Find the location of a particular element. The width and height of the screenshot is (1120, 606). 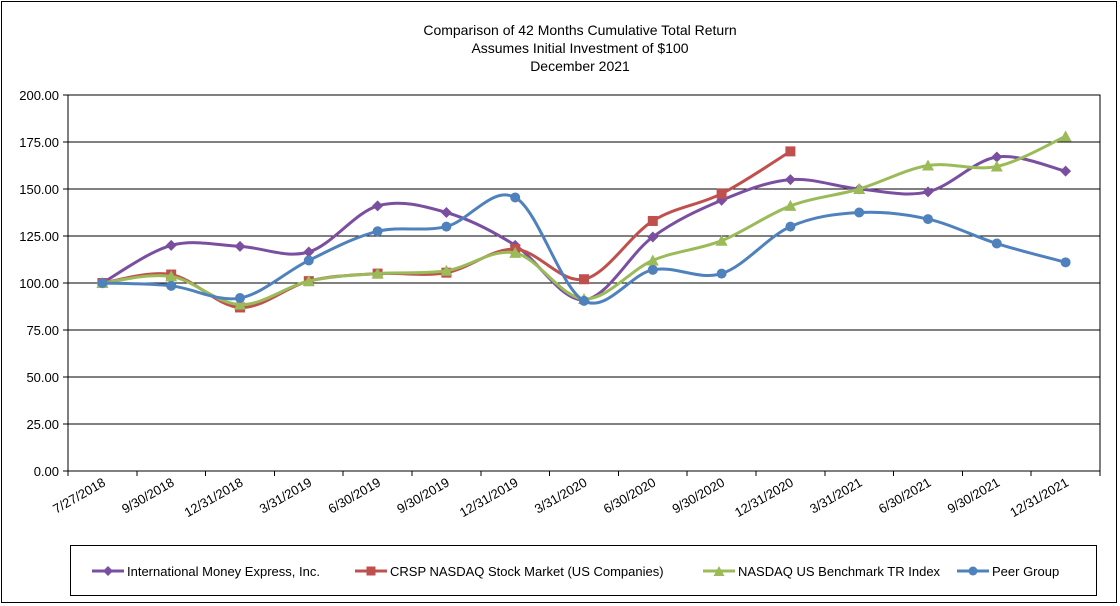

legend-item-peer: Peer Group is located at coordinates (1007, 571).